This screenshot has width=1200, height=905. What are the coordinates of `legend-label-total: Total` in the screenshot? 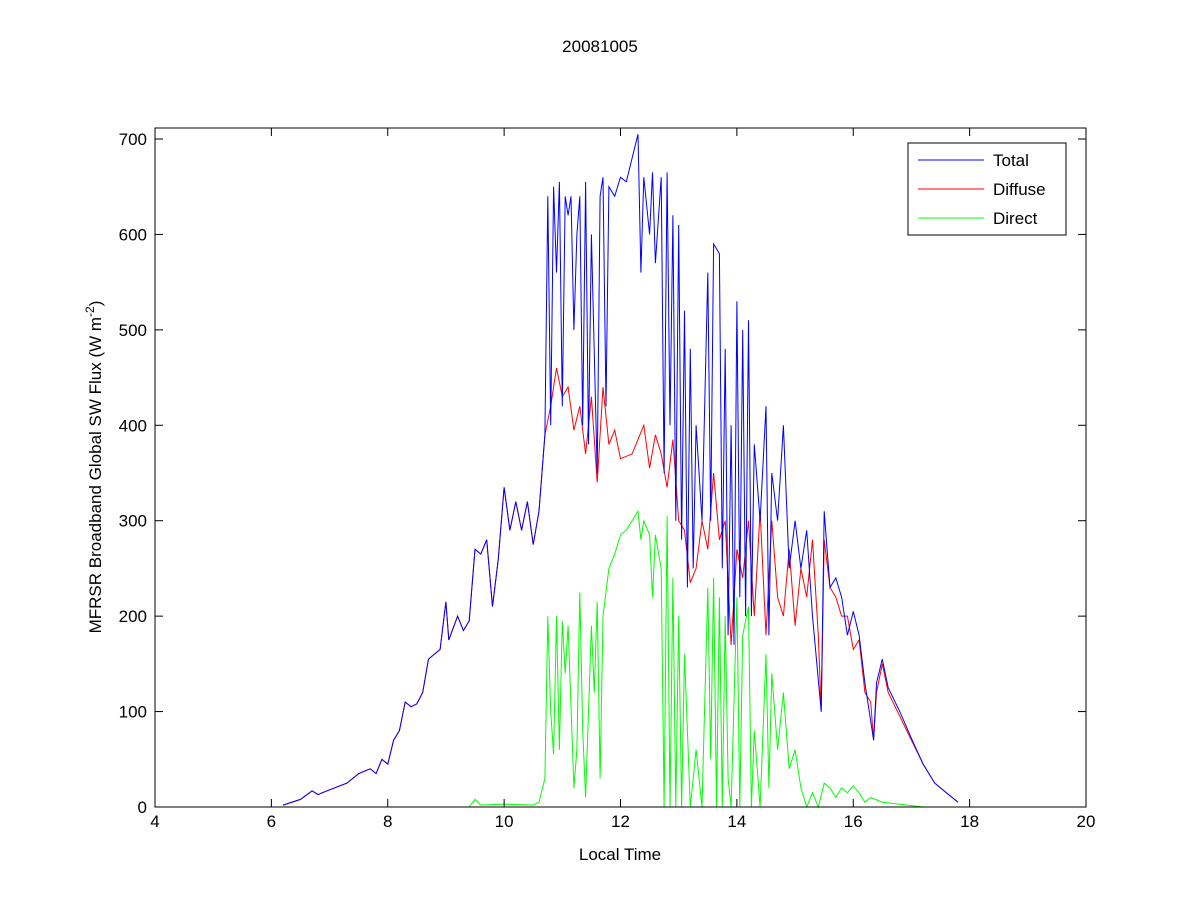 It's located at (1011, 160).